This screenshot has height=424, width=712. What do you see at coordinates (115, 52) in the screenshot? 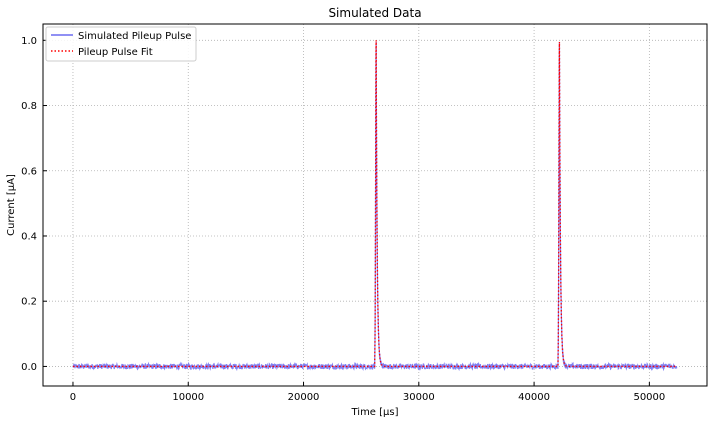
I see `legend-label-fit: Pileup Pulse Fit` at bounding box center [115, 52].